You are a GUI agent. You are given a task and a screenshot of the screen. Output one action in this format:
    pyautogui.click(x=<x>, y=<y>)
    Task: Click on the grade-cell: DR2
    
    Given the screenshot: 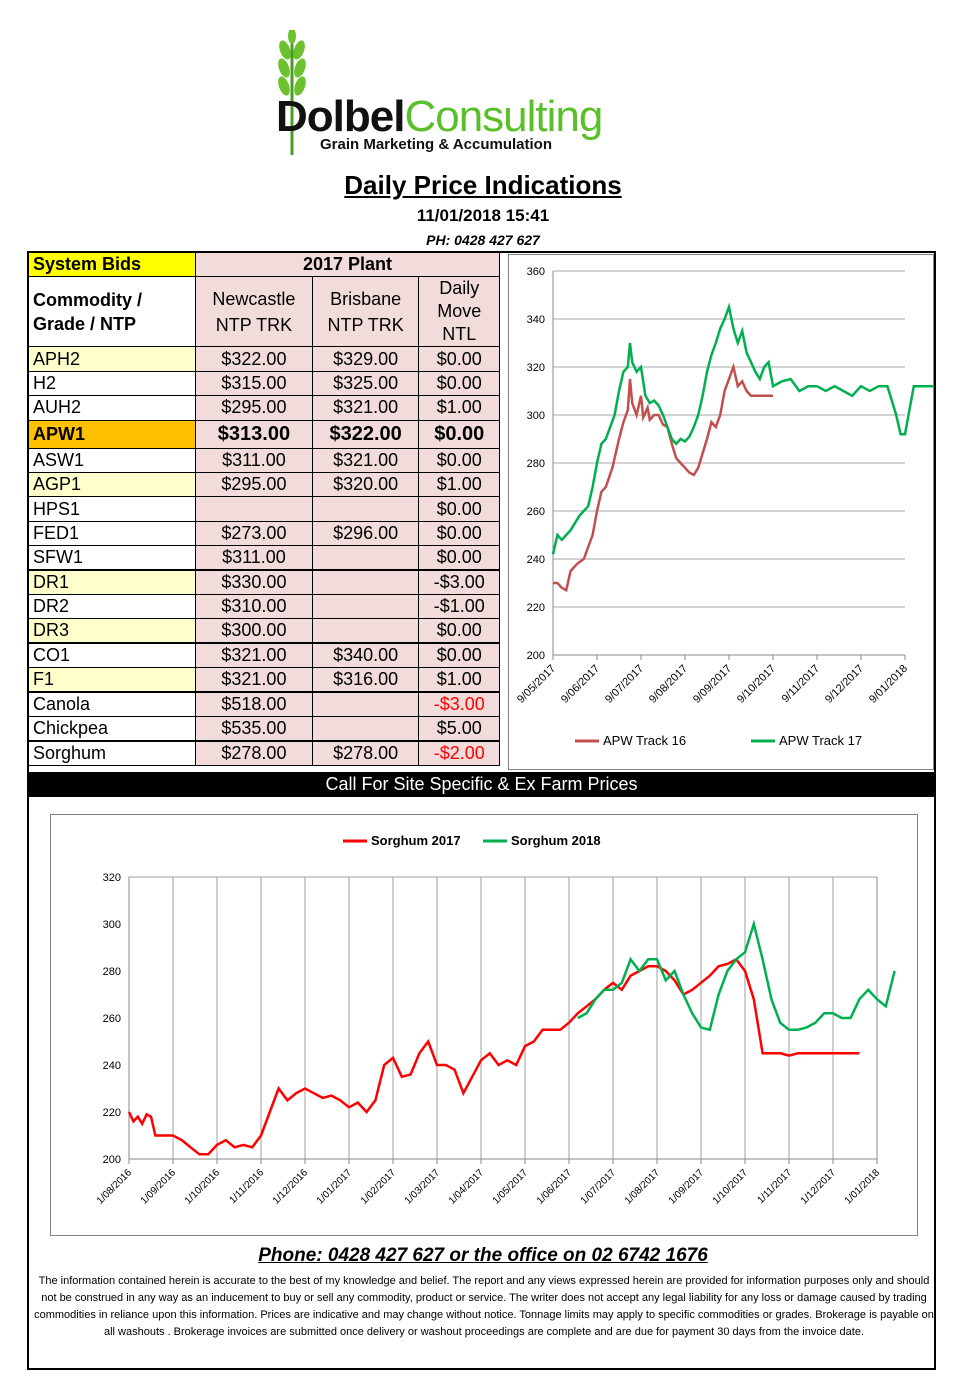 What is the action you would take?
    pyautogui.click(x=112, y=606)
    